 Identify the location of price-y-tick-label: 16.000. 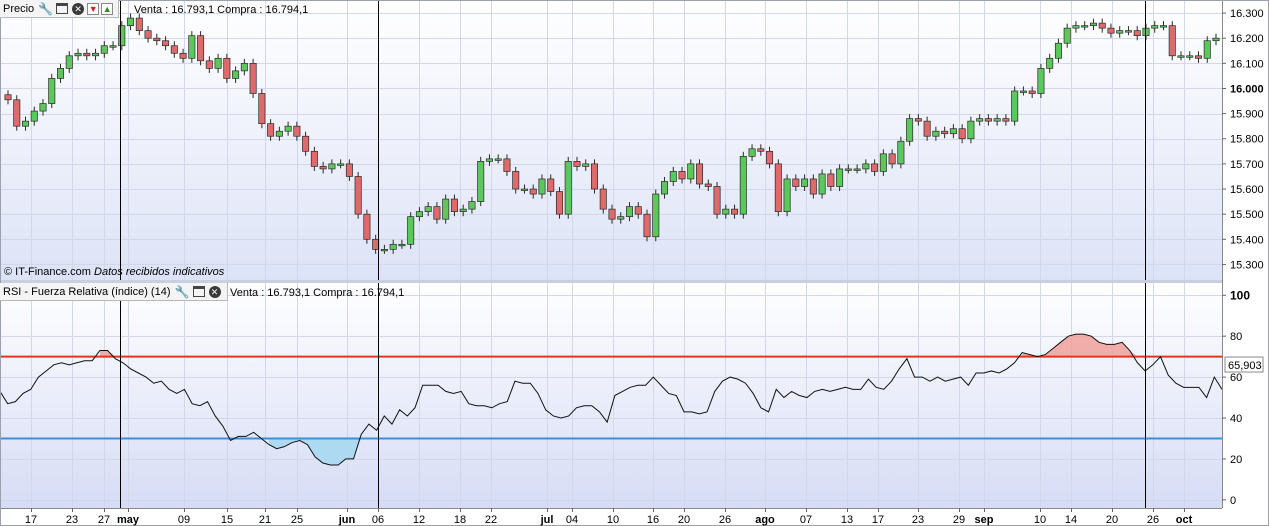
(1247, 89).